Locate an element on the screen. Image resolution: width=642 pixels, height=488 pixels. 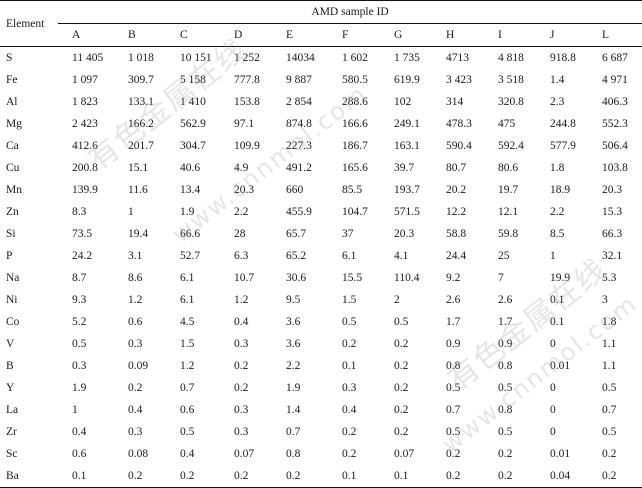
value-cell: 0.4 is located at coordinates (187, 454).